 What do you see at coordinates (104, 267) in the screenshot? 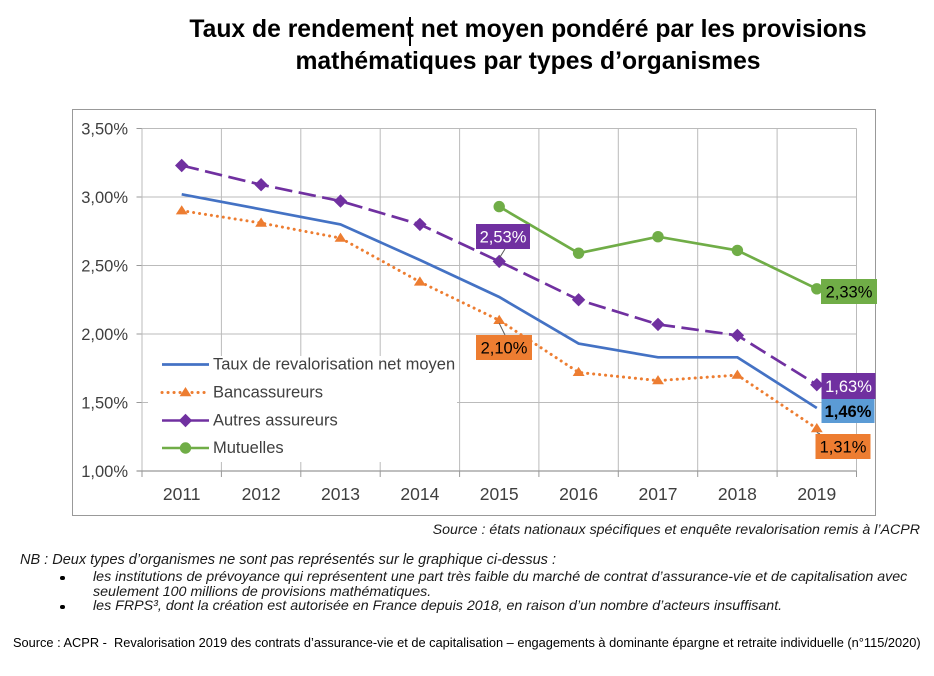
I see `svg-text: 2,50%` at bounding box center [104, 267].